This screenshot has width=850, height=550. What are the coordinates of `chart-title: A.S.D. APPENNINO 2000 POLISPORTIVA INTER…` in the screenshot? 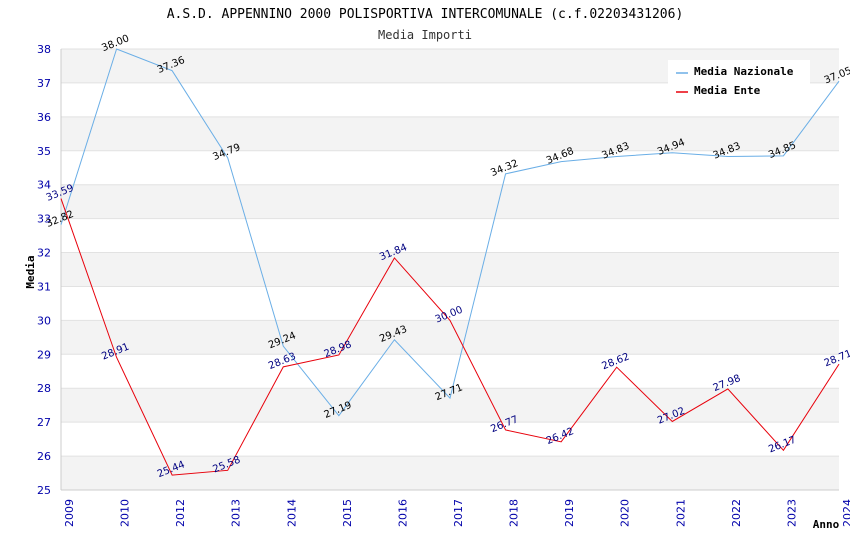 It's located at (425, 14).